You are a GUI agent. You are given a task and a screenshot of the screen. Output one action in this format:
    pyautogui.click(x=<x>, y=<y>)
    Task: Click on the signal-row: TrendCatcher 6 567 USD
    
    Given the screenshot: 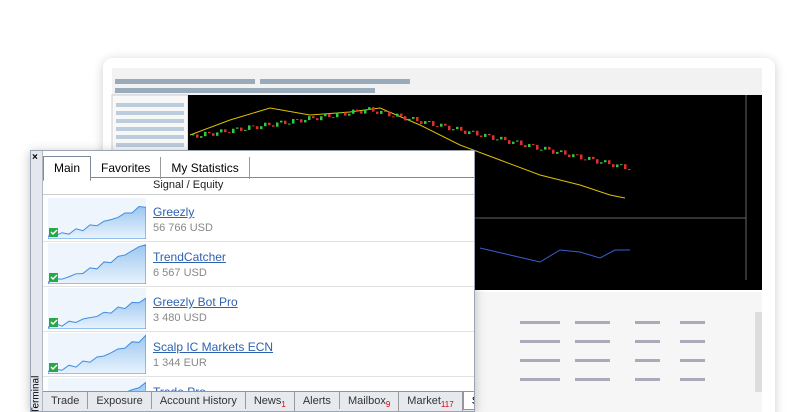 What is the action you would take?
    pyautogui.click(x=258, y=264)
    